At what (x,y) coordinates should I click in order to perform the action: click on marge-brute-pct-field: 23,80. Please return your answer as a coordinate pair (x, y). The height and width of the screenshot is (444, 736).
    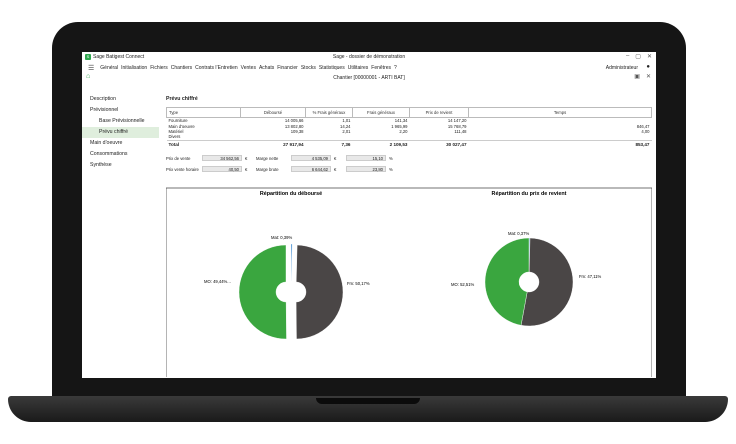
    Looking at the image, I should click on (366, 168).